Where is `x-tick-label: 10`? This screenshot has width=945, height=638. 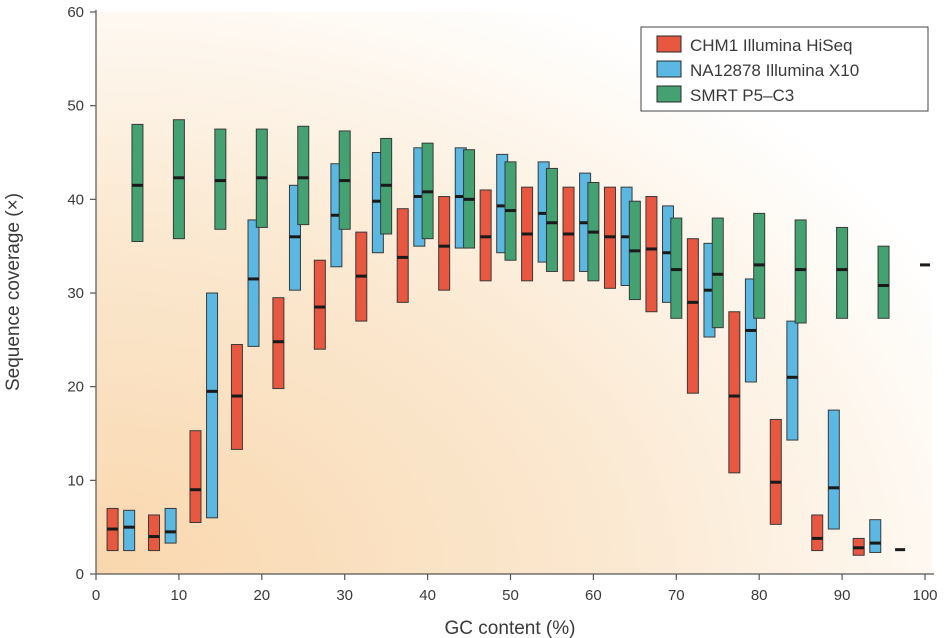
x-tick-label: 10 is located at coordinates (179, 595).